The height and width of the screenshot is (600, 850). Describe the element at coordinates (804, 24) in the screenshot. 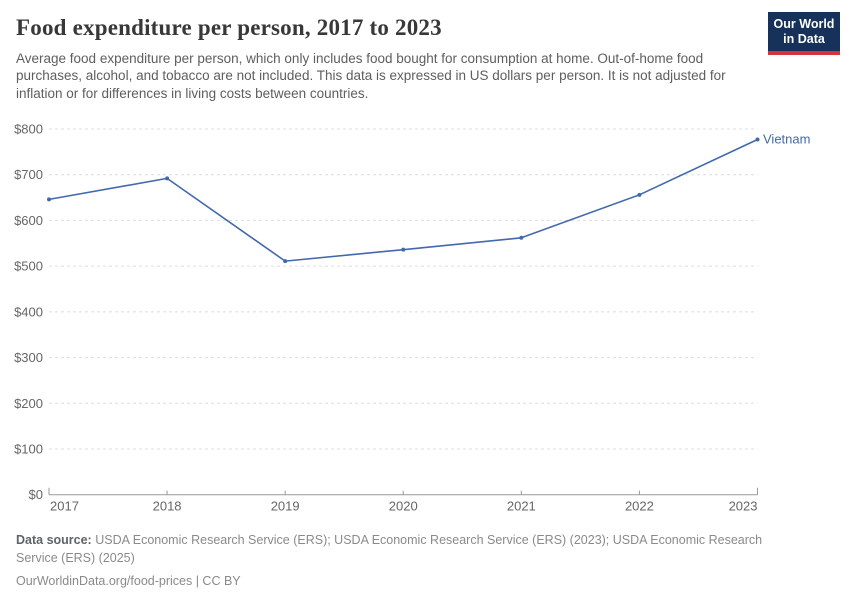

I see `owid-logo-line1: Our World` at that location.